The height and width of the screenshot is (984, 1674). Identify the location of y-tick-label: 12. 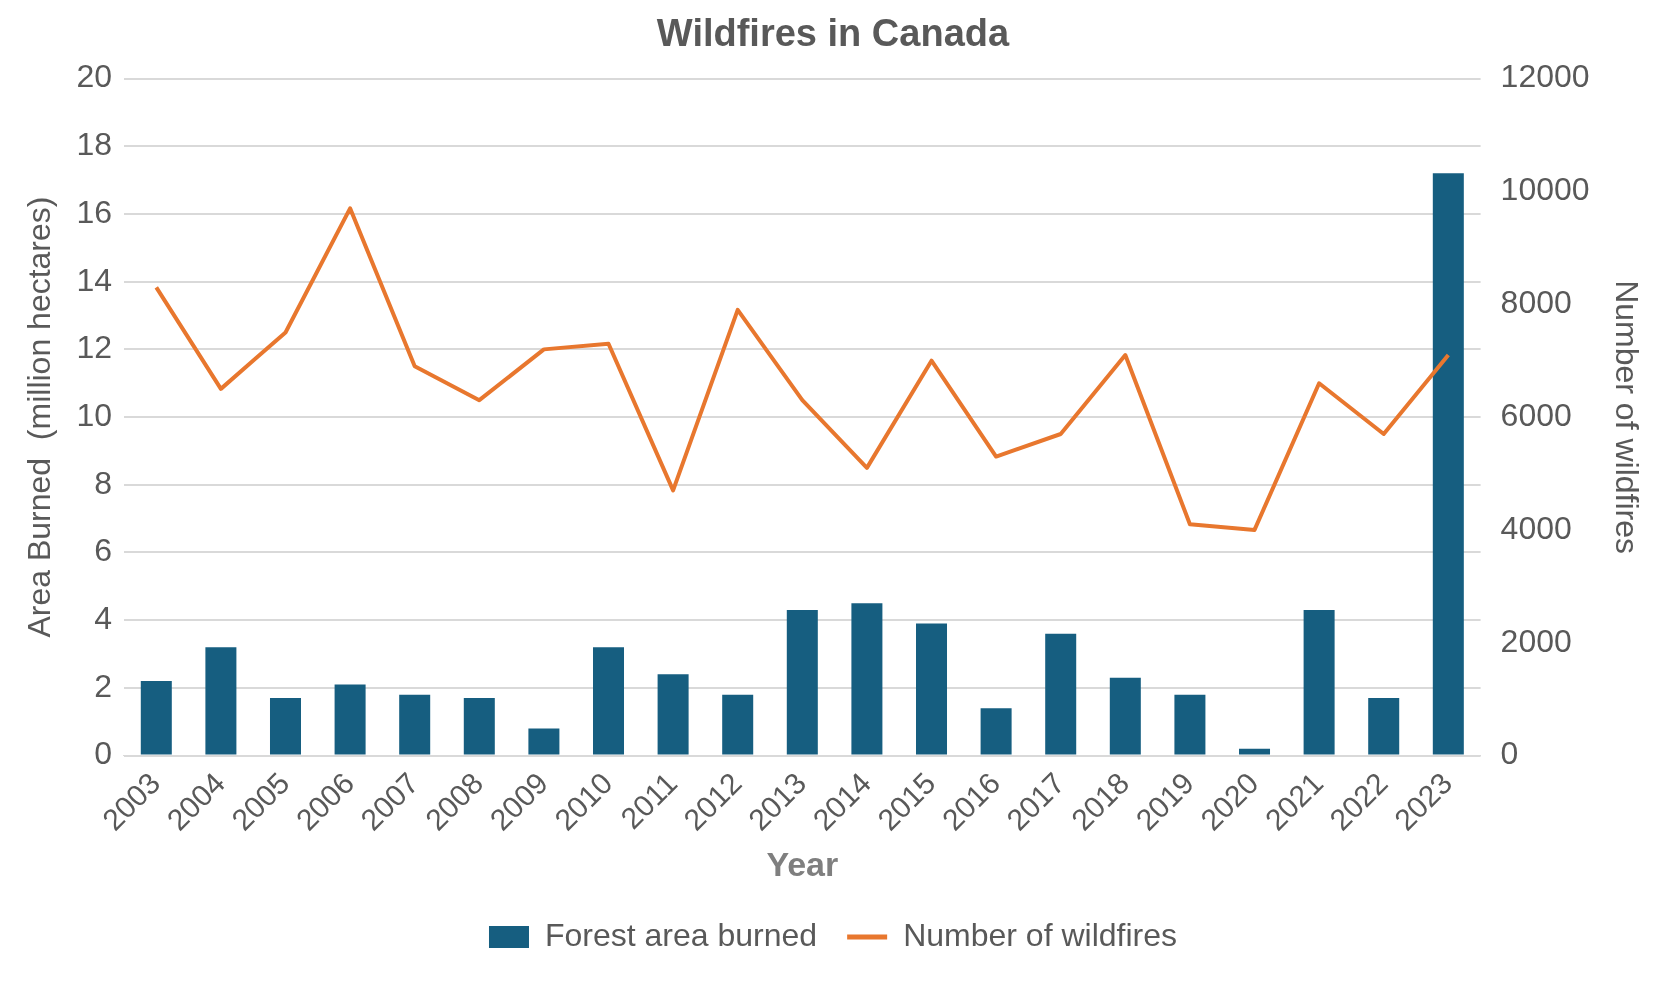
(94, 347).